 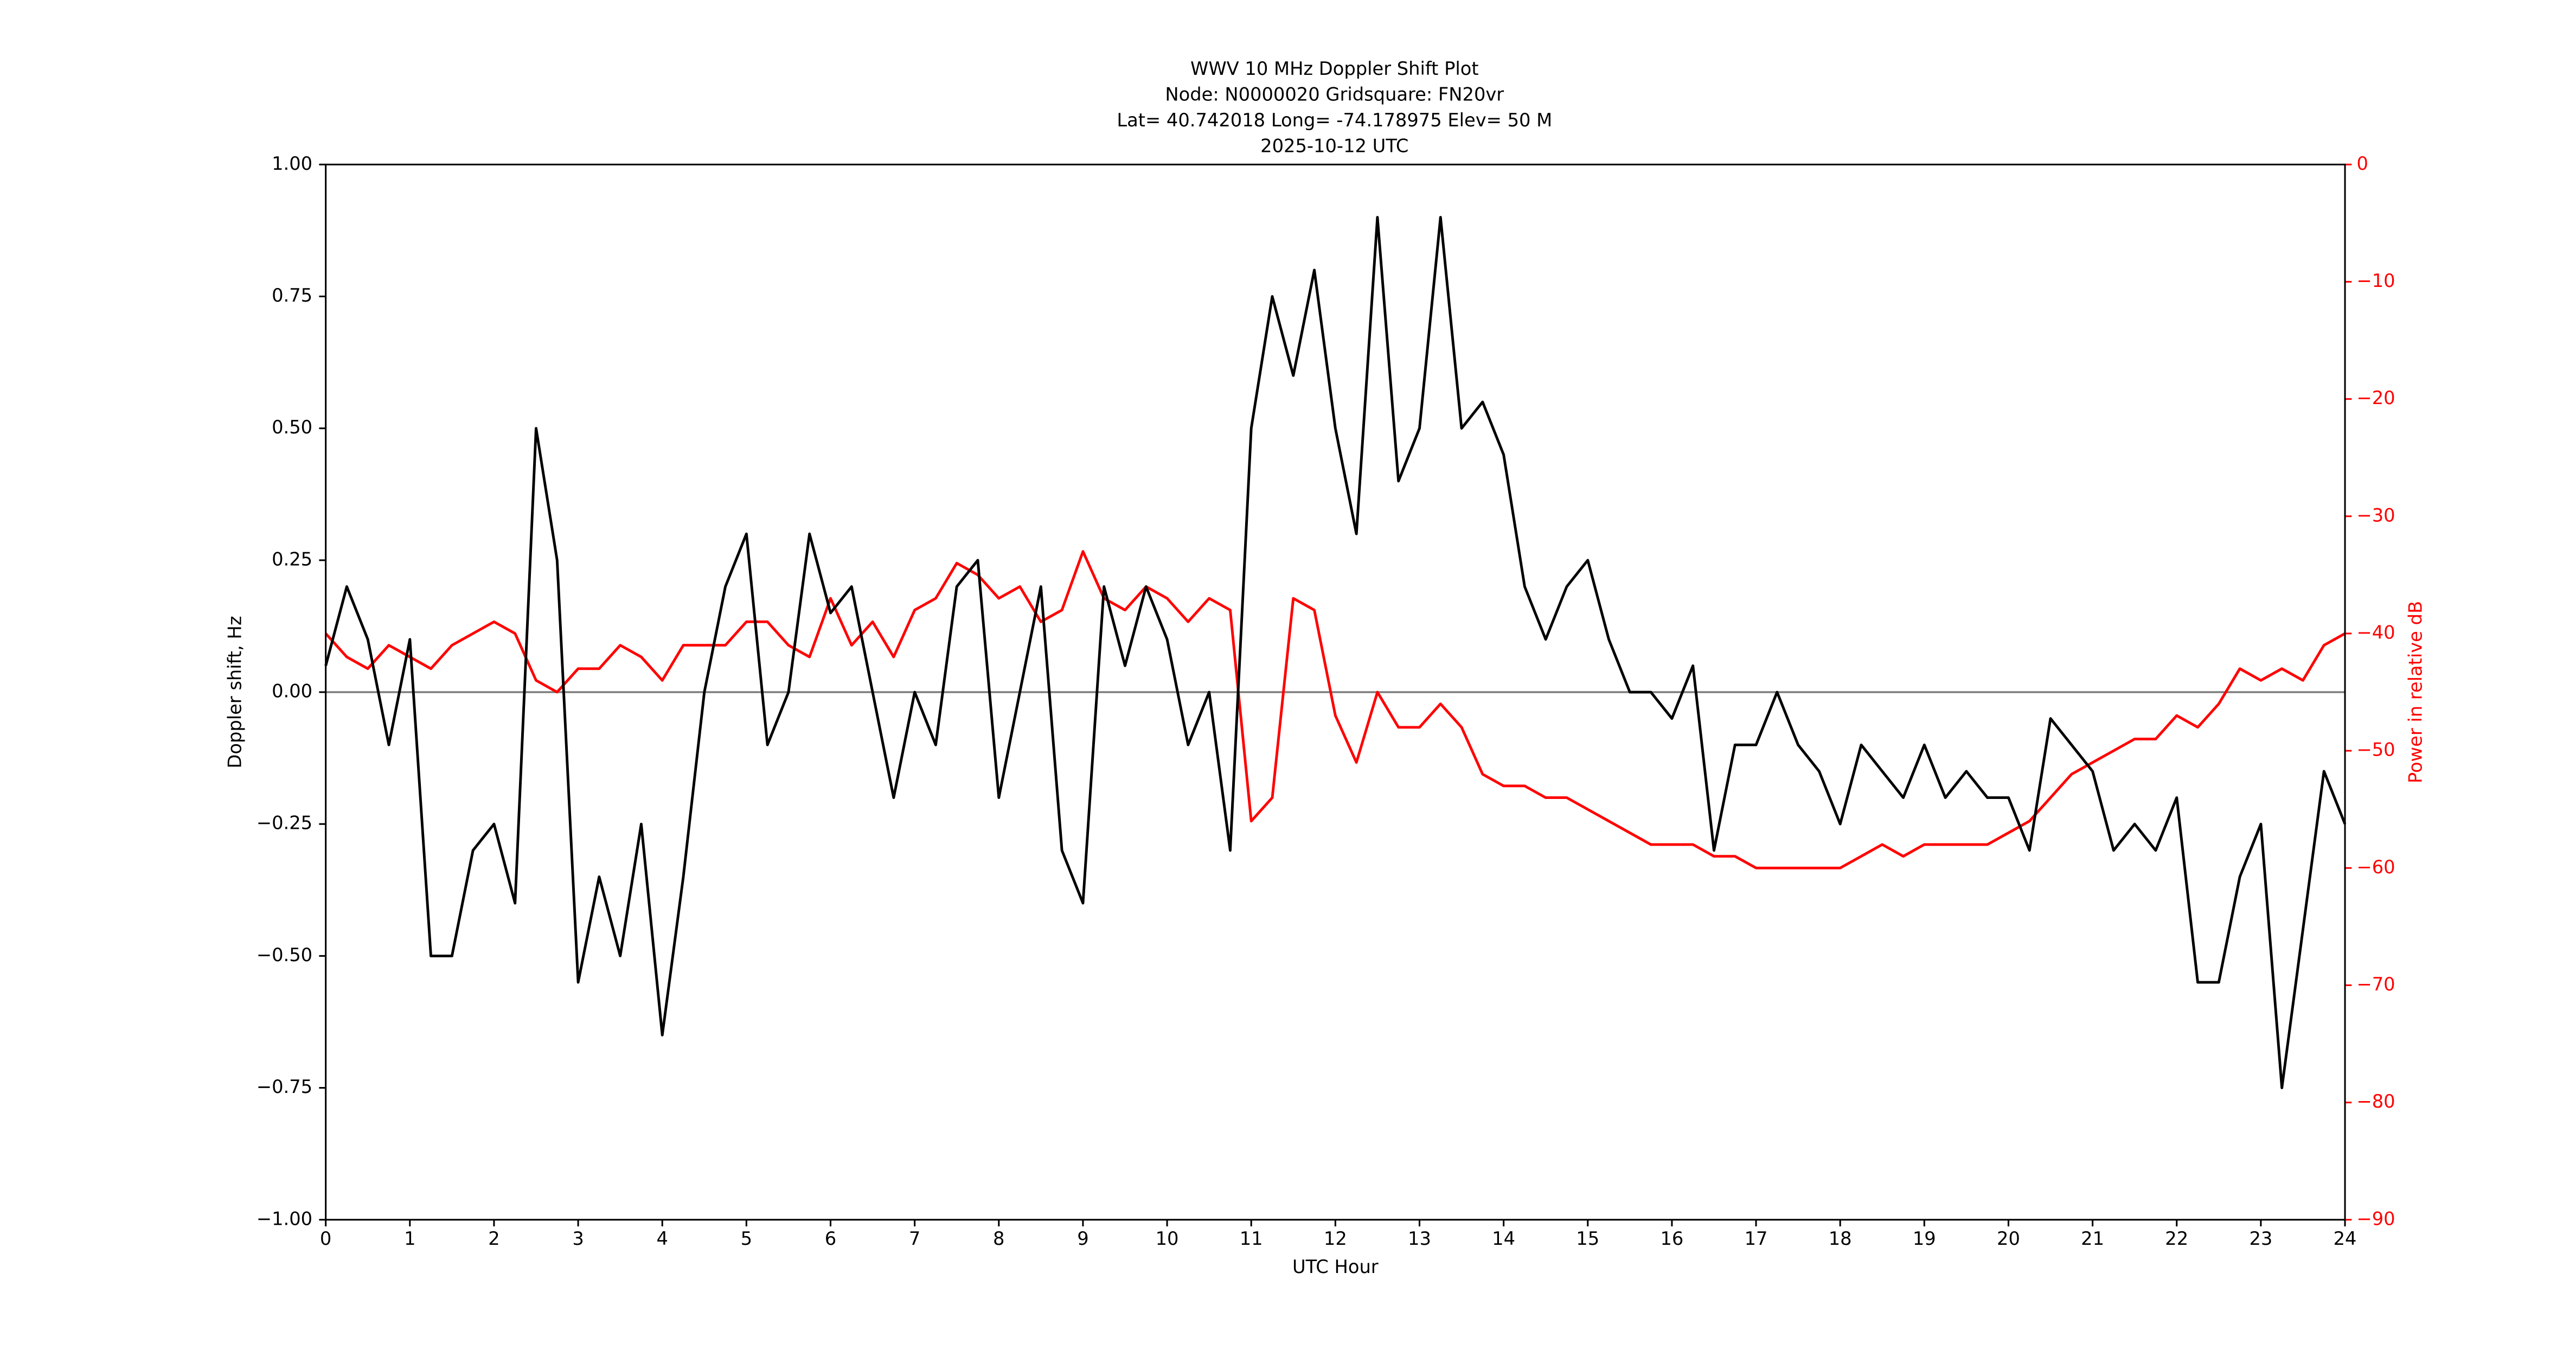 I want to click on x-tick-label: 2, so click(x=493, y=1238).